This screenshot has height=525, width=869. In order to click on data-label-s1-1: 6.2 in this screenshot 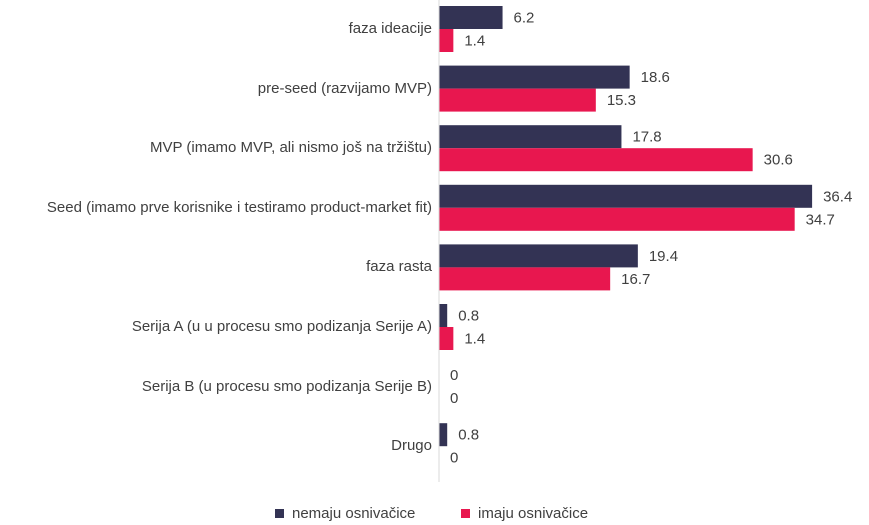, I will do `click(524, 18)`.